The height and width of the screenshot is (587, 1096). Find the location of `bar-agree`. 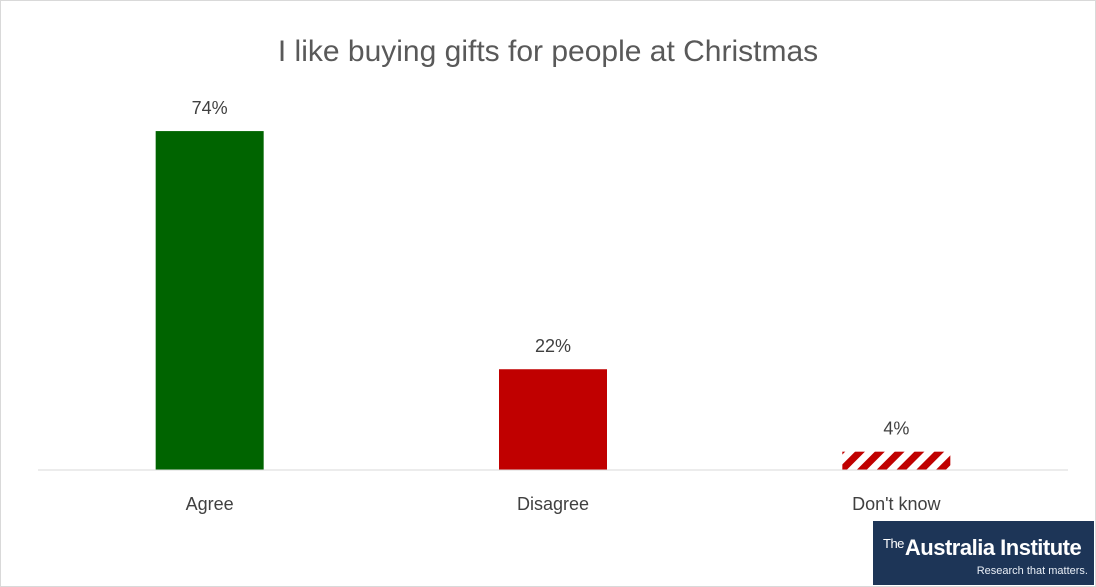

bar-agree is located at coordinates (209, 300).